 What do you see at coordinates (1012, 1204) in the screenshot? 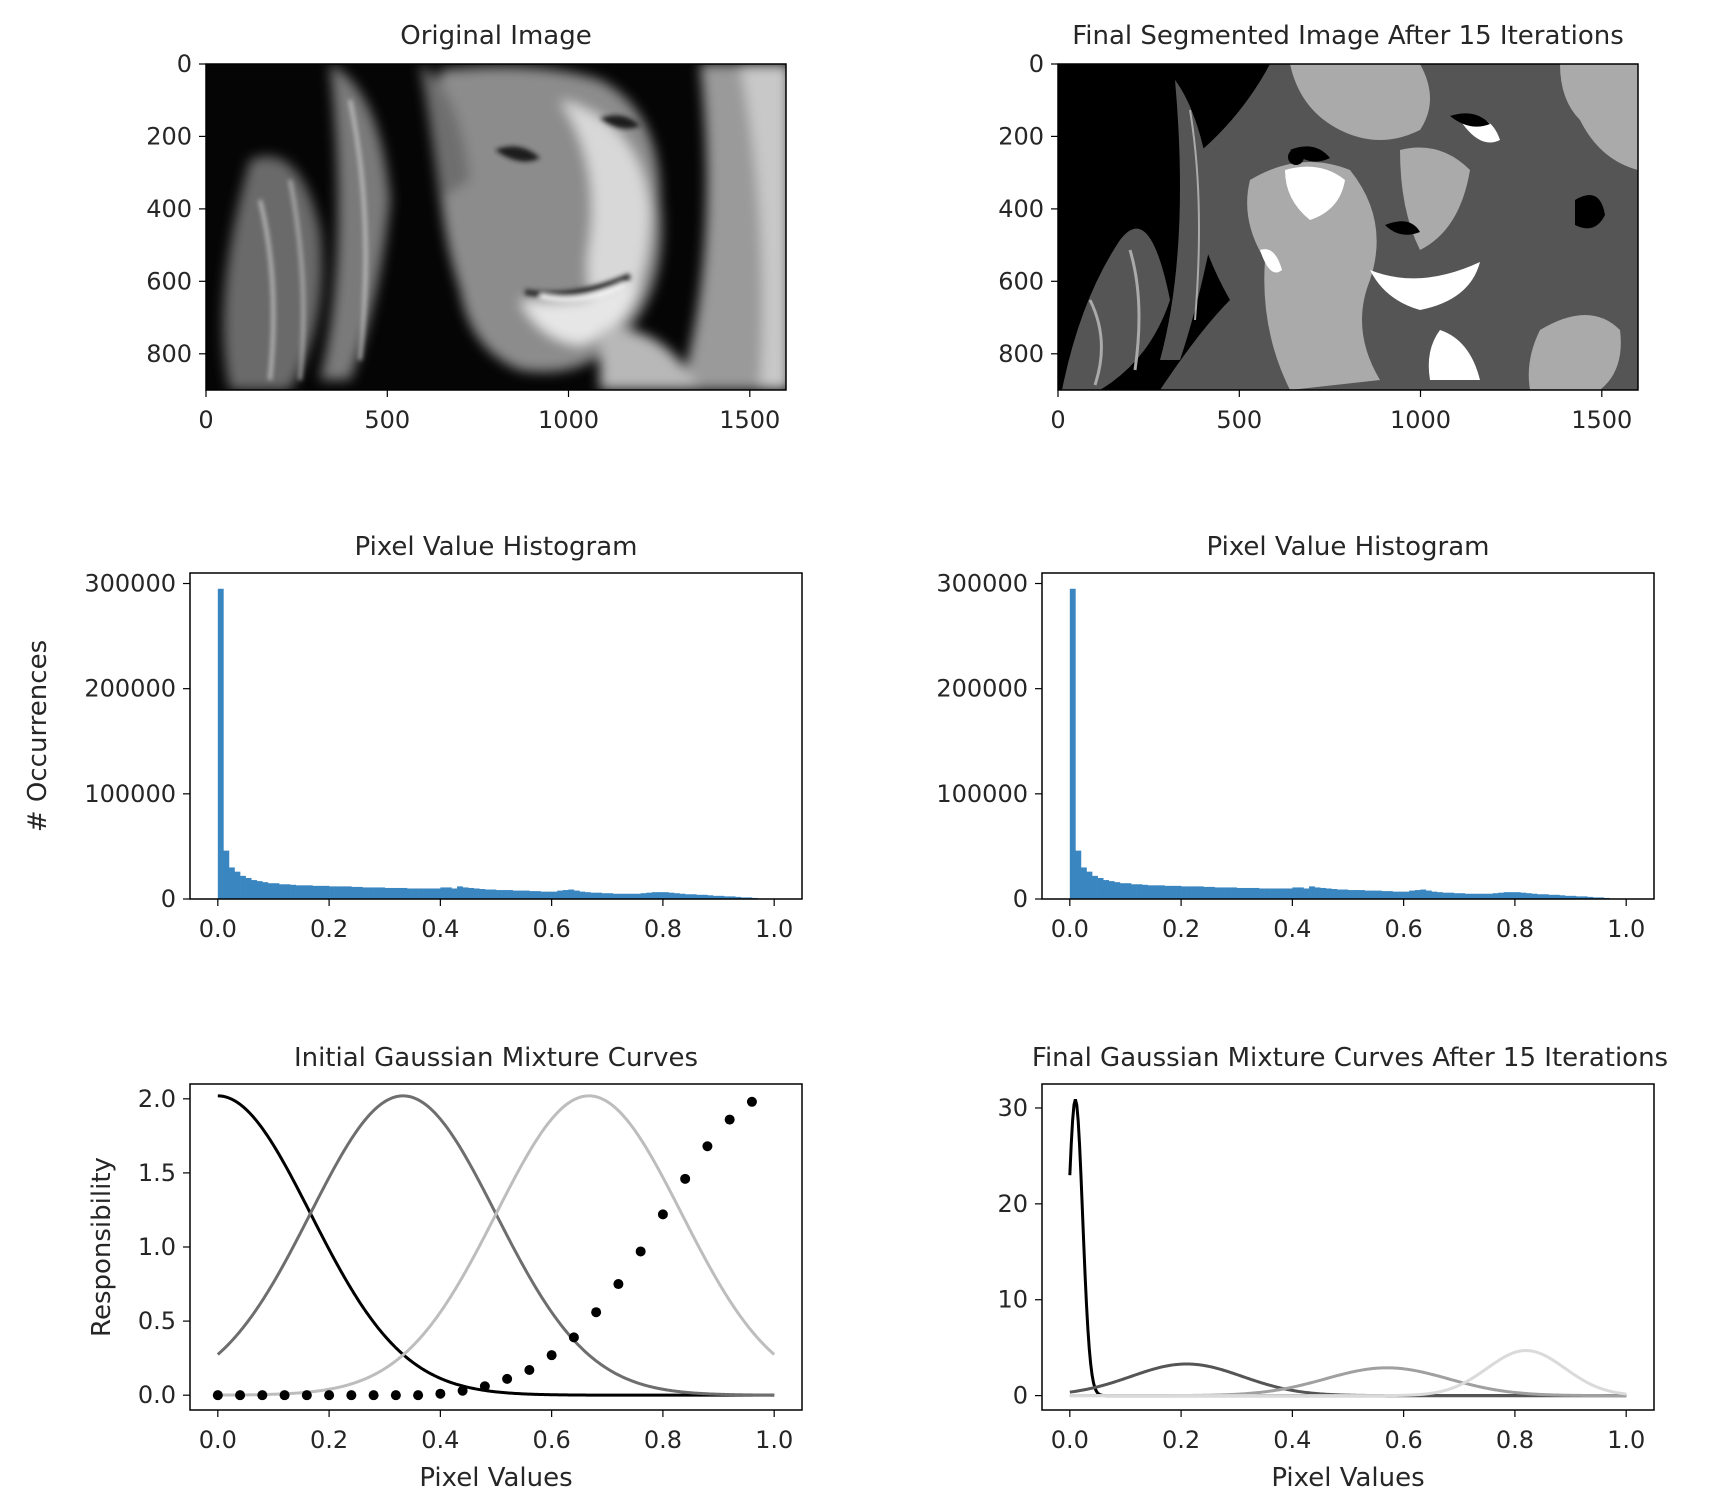
I see `y-tick-label: 20` at bounding box center [1012, 1204].